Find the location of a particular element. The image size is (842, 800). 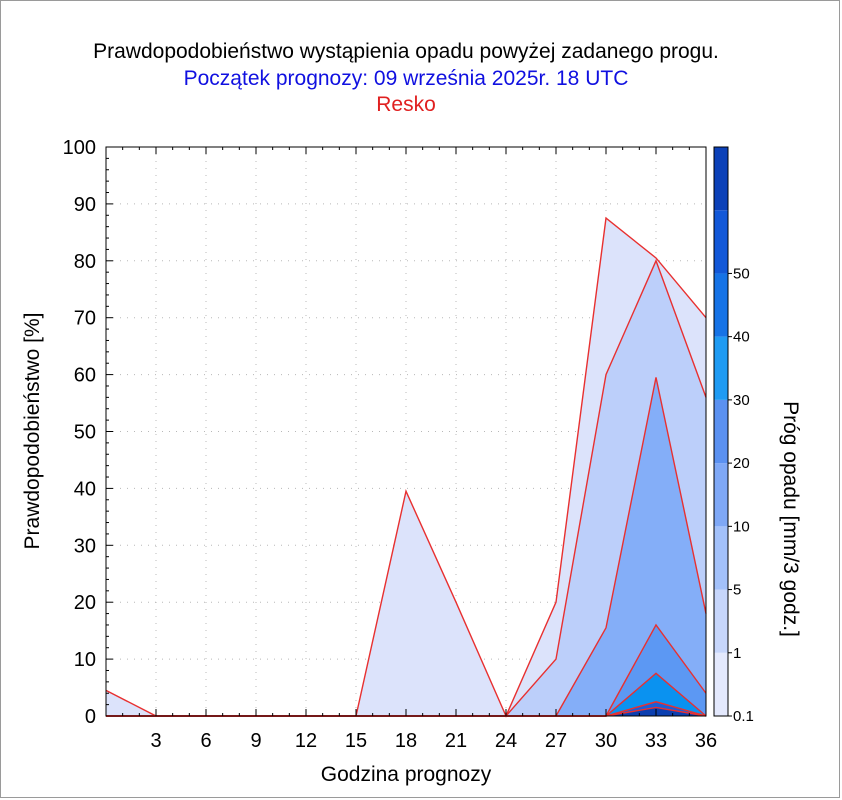

x-tick-label: 12 is located at coordinates (306, 741).